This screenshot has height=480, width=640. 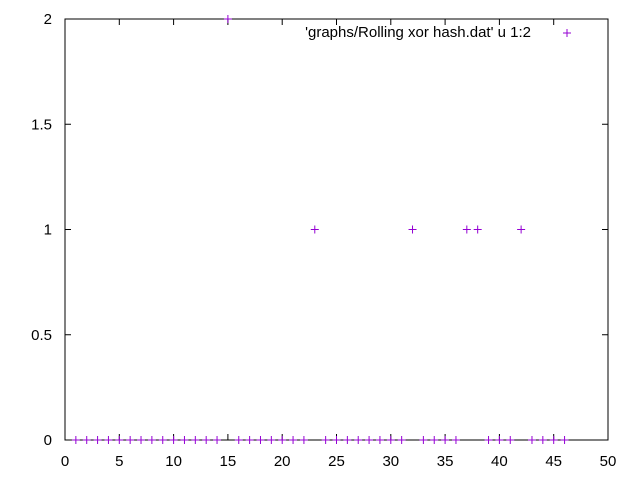 I want to click on legend-label: 'graphs/Rolling xor hash.dat' u 1:2, so click(x=418, y=32).